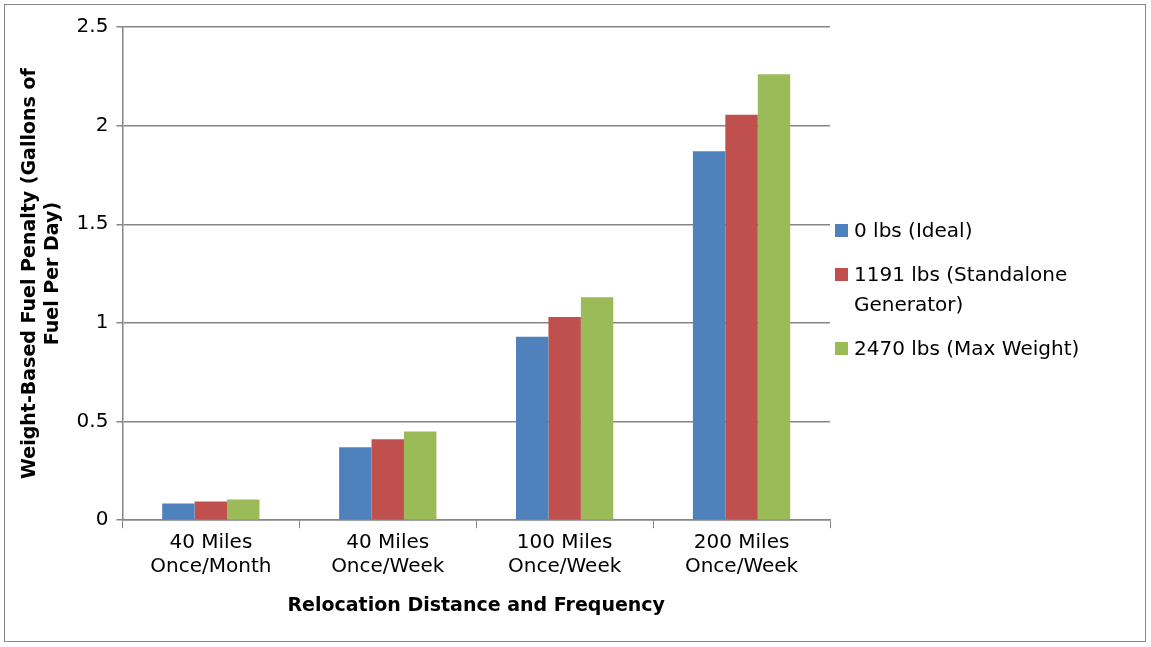  I want to click on y-tick-label: 0, so click(102, 518).